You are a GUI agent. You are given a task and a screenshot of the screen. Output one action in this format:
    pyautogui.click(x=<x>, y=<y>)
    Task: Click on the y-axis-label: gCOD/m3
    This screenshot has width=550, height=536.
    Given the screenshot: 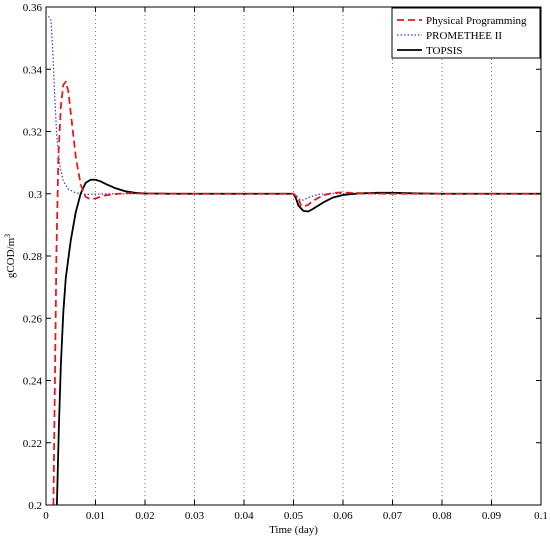 What is the action you would take?
    pyautogui.click(x=10, y=256)
    